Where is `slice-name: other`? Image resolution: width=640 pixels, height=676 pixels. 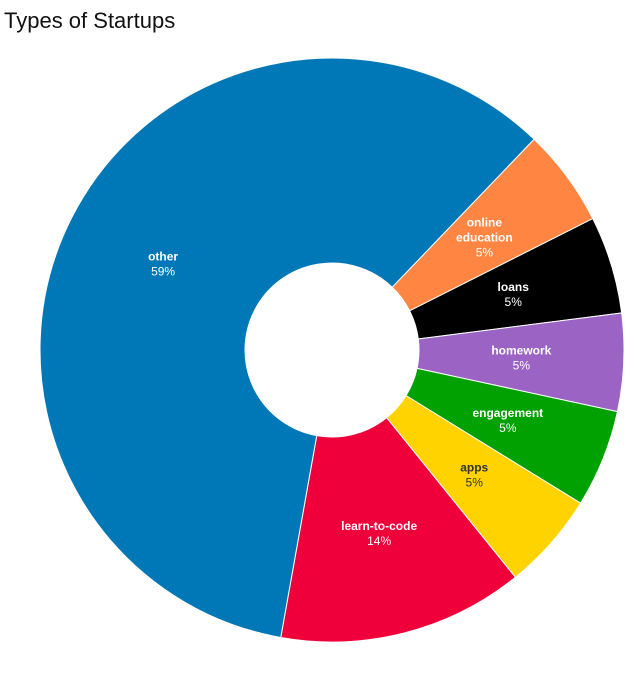
slice-name: other is located at coordinates (163, 257).